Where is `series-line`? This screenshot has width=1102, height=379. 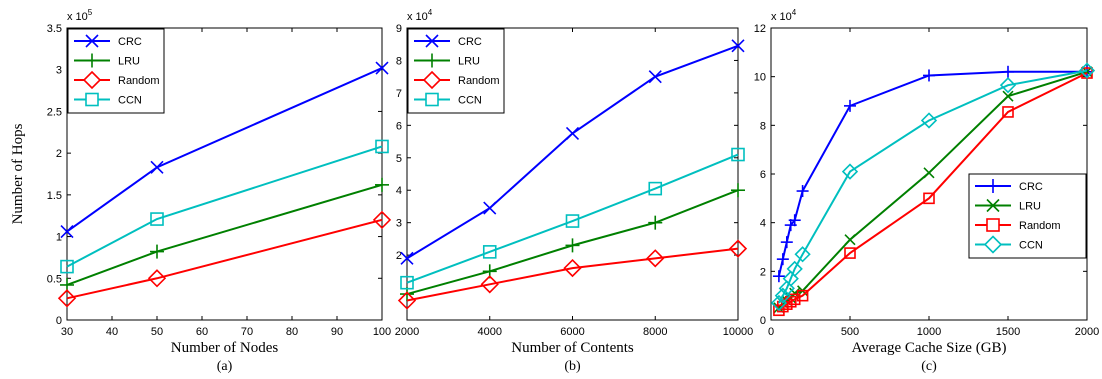 series-line is located at coordinates (224, 259).